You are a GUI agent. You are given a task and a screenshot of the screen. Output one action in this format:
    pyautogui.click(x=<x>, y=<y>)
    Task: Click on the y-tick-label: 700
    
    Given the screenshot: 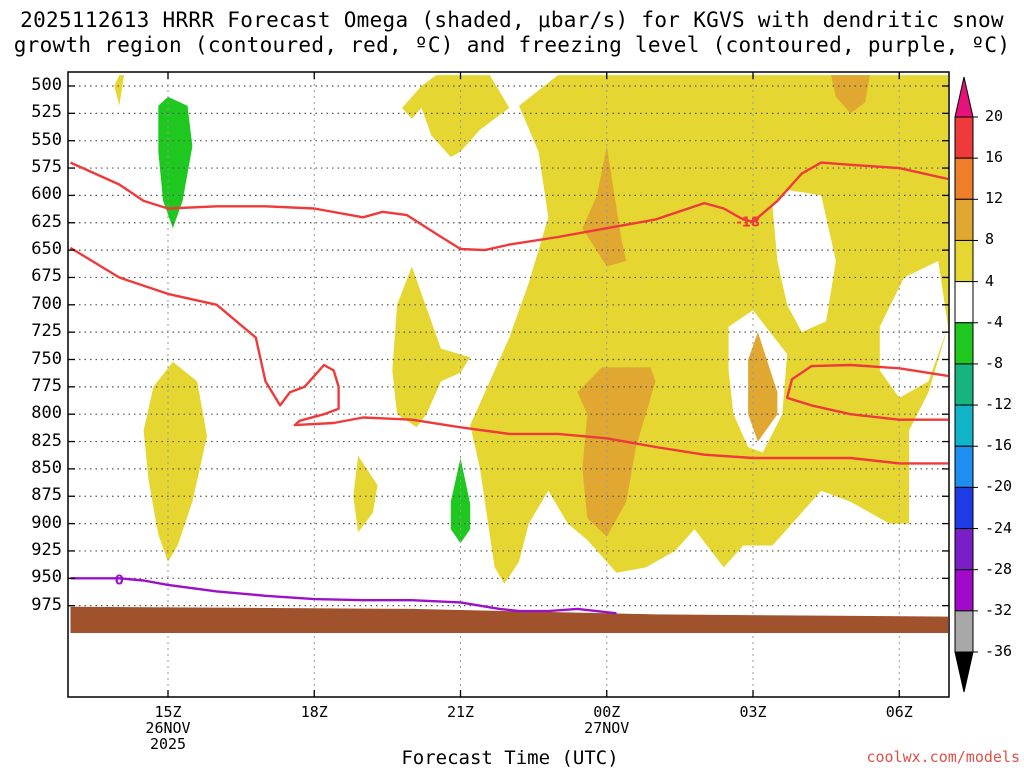 What is the action you would take?
    pyautogui.click(x=46, y=303)
    